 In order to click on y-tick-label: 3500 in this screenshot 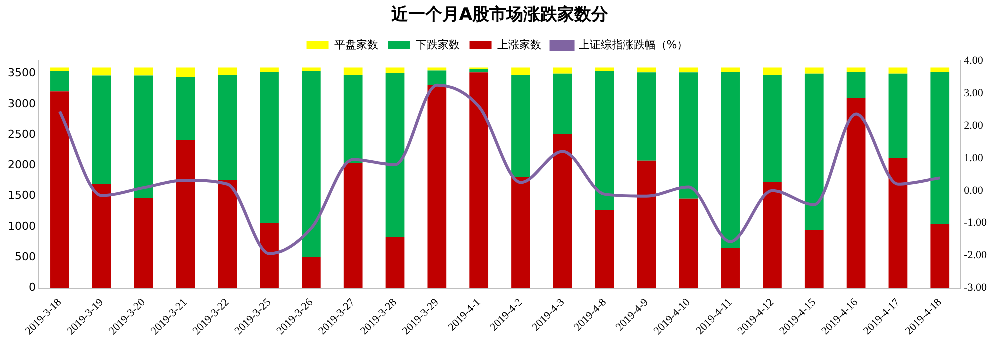, I will do `click(22, 73)`.